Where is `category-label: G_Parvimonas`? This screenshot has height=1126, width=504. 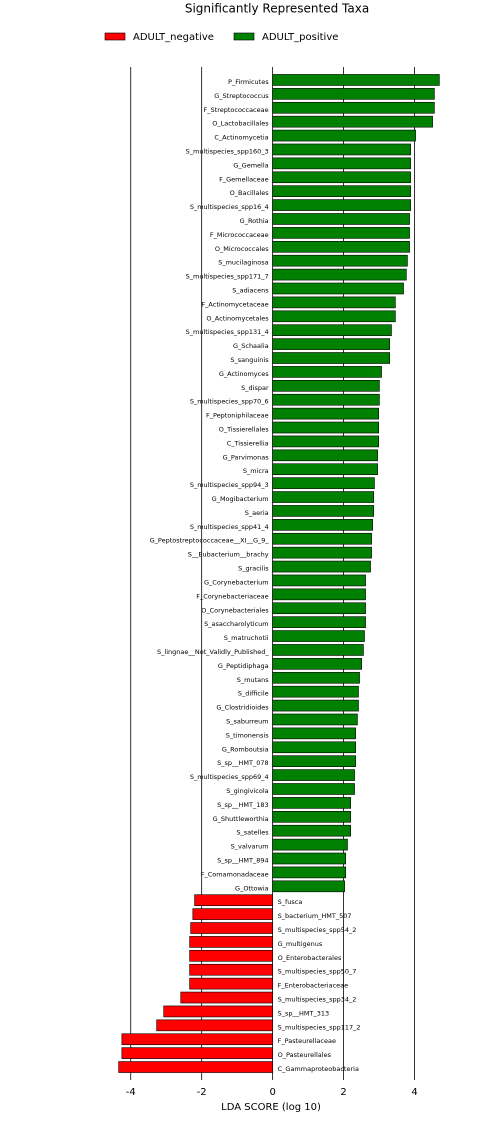
category-label: G_Parvimonas is located at coordinates (246, 457).